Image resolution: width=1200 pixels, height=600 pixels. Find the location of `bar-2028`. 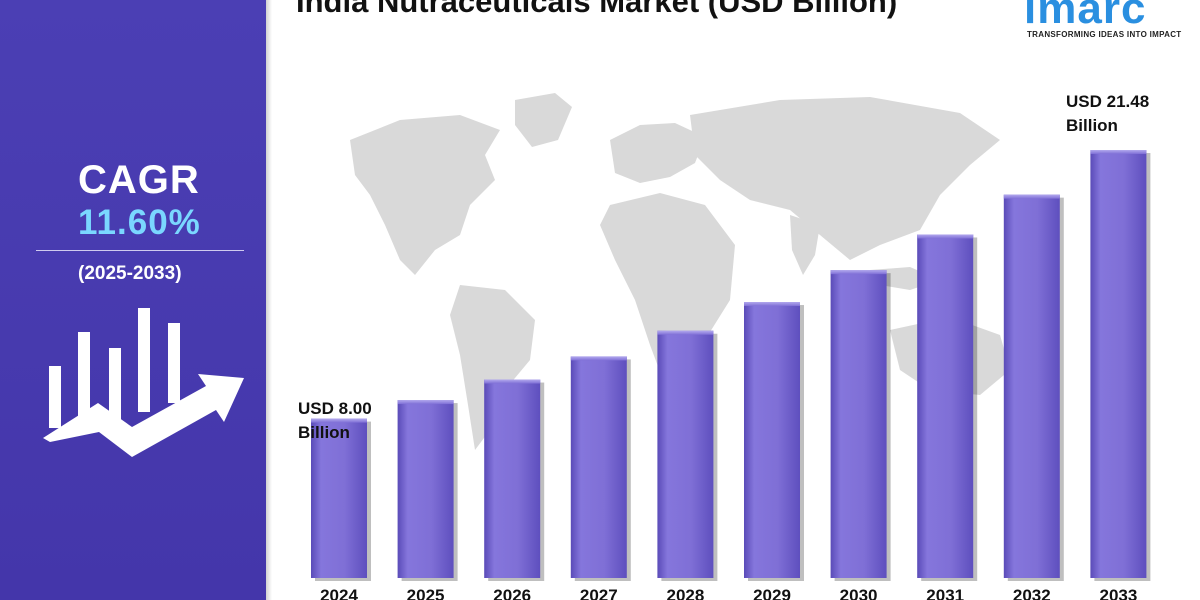

bar-2028 is located at coordinates (687, 455).